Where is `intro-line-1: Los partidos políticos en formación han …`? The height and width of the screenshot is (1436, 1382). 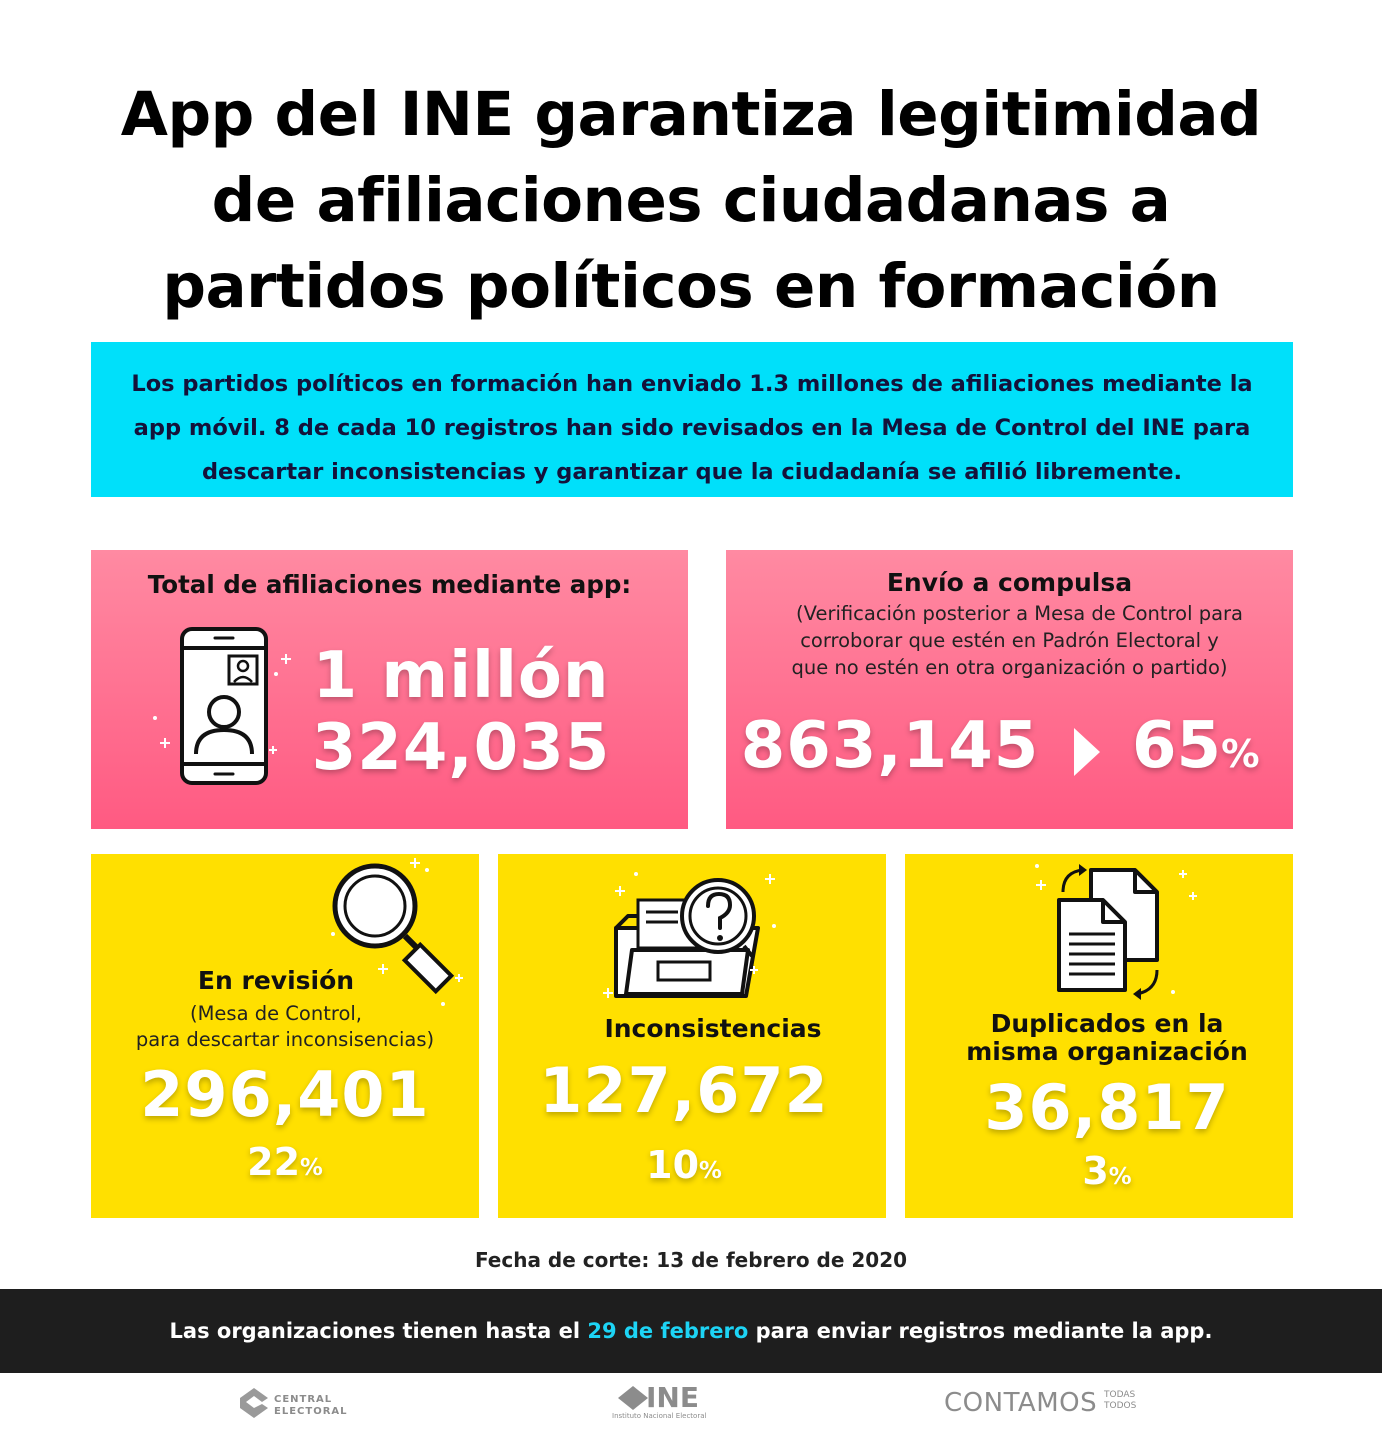 intro-line-1: Los partidos políticos en formación han … is located at coordinates (692, 384).